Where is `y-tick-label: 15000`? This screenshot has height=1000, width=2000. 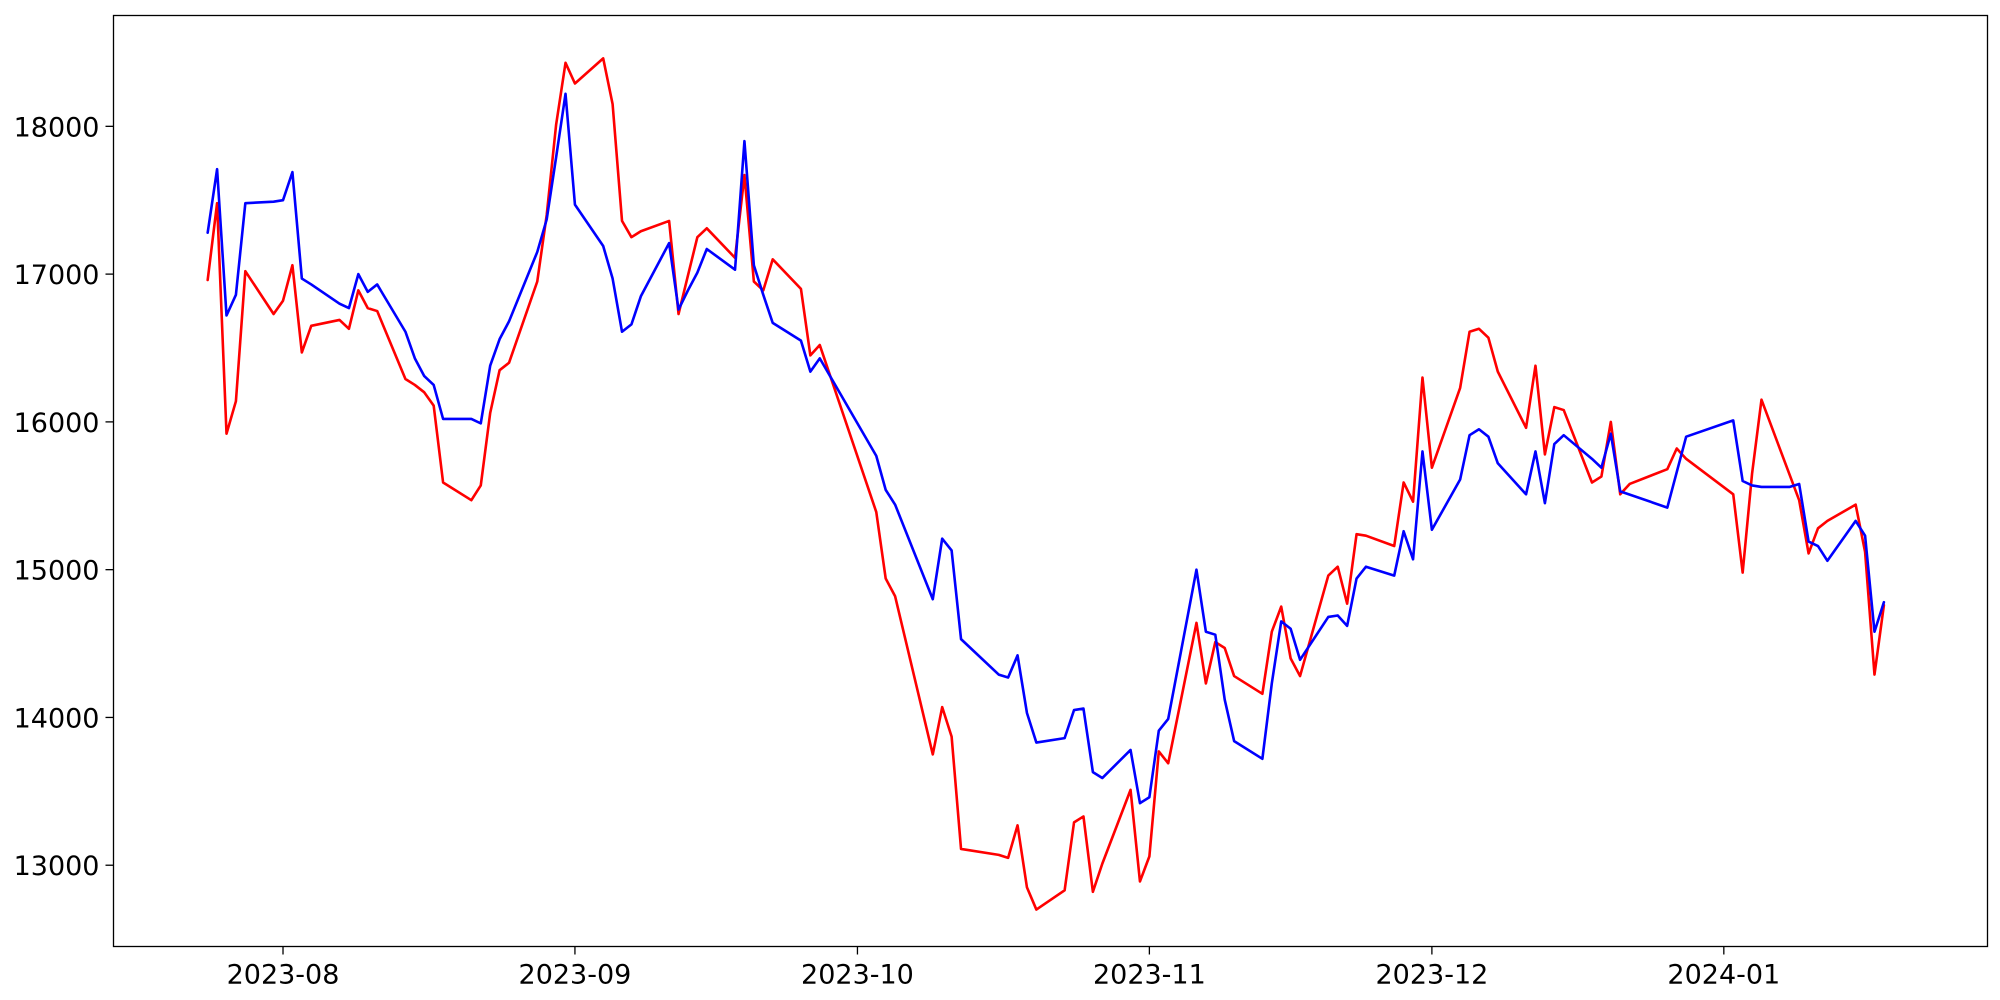 y-tick-label: 15000 is located at coordinates (57, 571).